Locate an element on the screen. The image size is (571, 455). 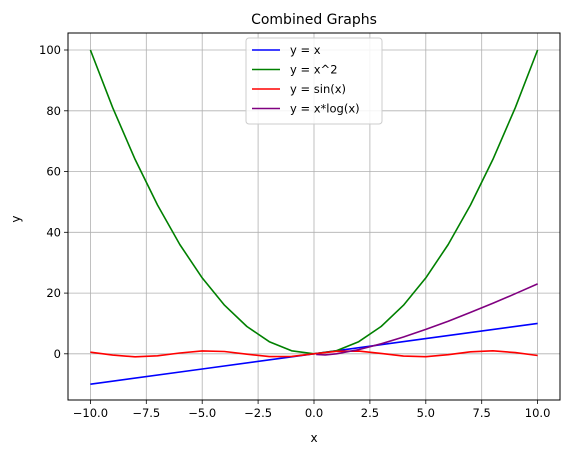
x-tick-label: −10.0 is located at coordinates (90, 413).